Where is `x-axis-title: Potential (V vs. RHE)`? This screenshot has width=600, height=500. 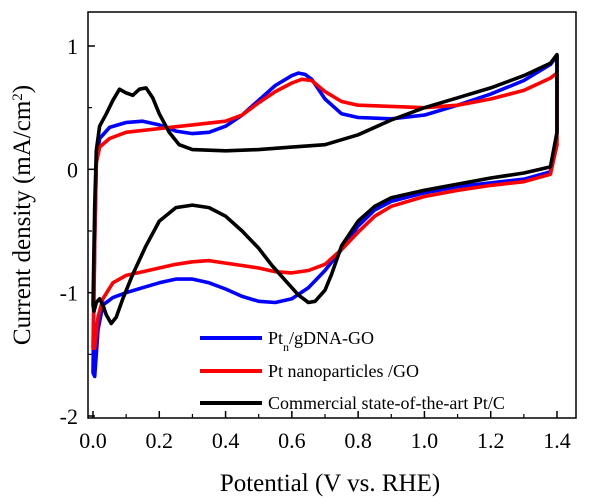
x-axis-title: Potential (V vs. RHE) is located at coordinates (330, 483).